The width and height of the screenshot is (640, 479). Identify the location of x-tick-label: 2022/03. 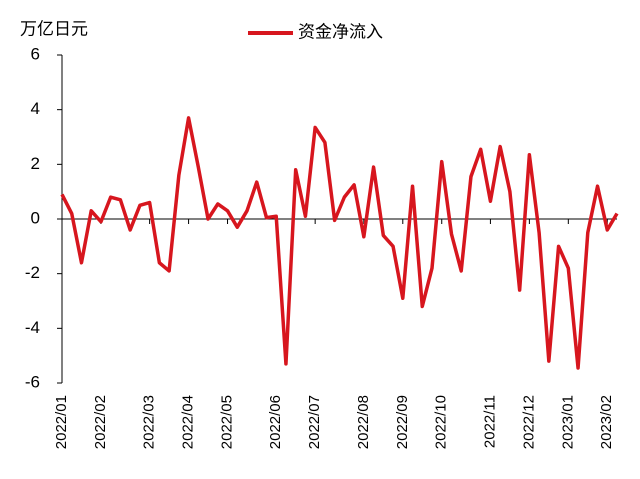
(149, 422).